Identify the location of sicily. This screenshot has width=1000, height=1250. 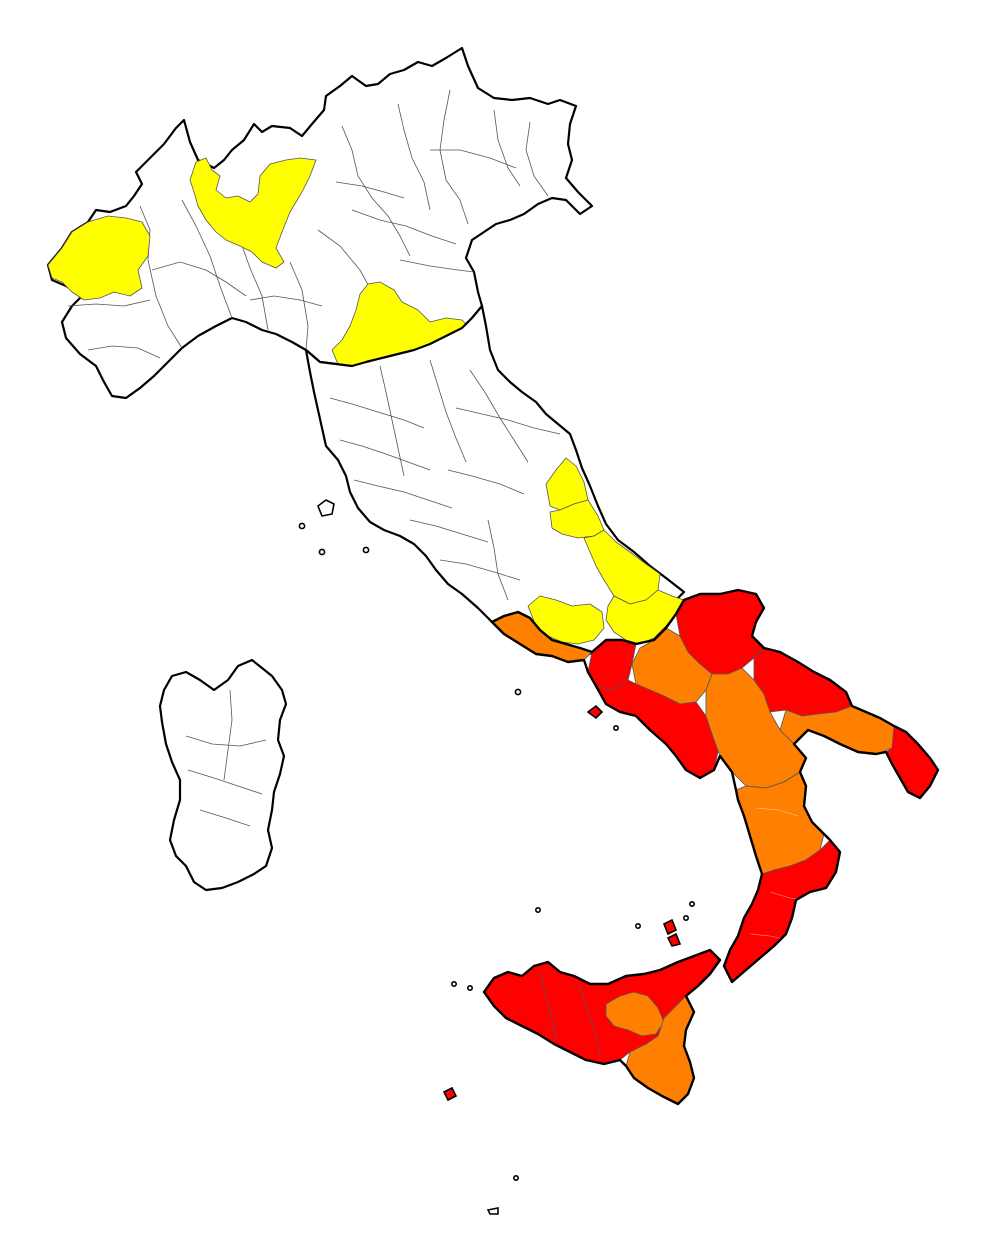
(602, 1027).